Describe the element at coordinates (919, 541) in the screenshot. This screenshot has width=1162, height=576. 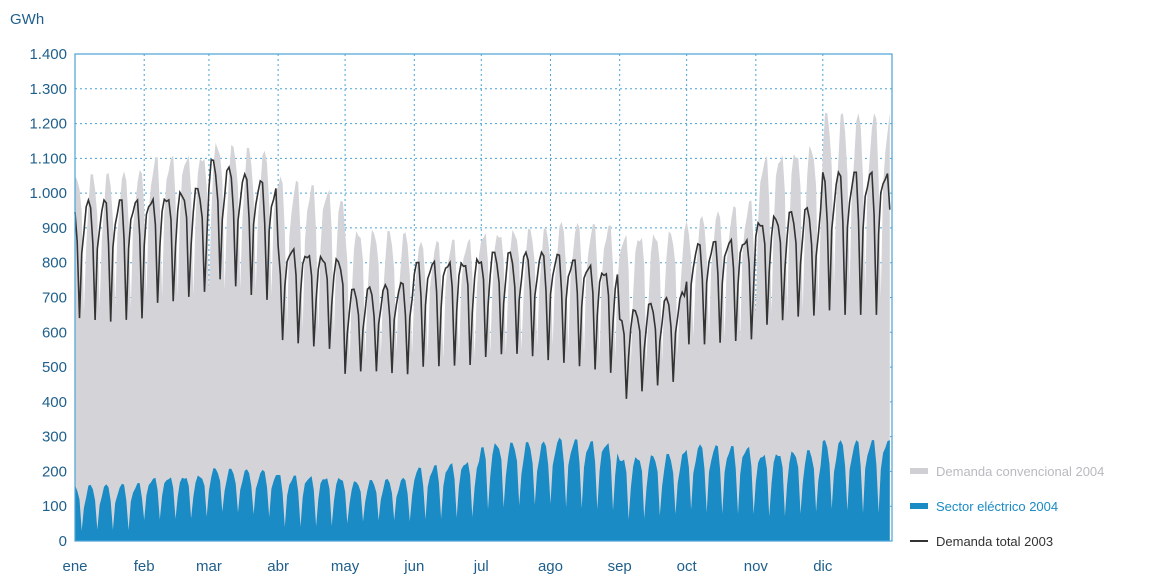
I see `legend-swatch-total` at that location.